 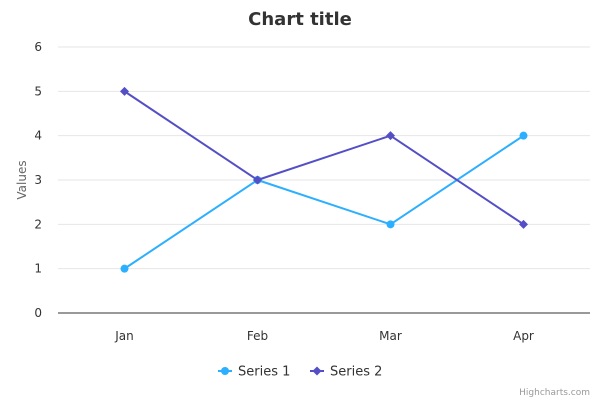 I want to click on y-tick-label: 4, so click(x=38, y=136).